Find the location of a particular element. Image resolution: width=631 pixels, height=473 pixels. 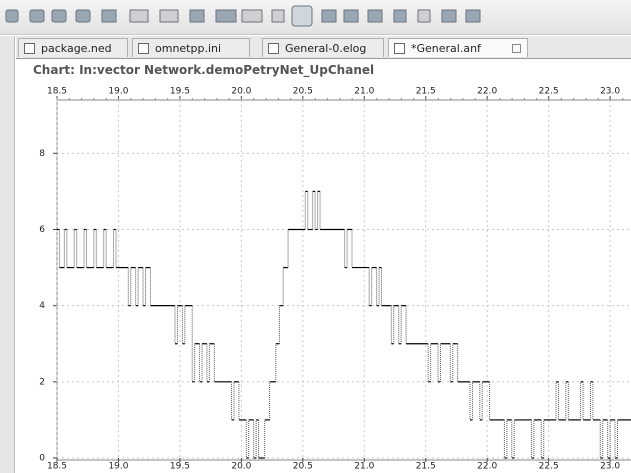

x-tick-label-bottom: 22.0 is located at coordinates (487, 467).